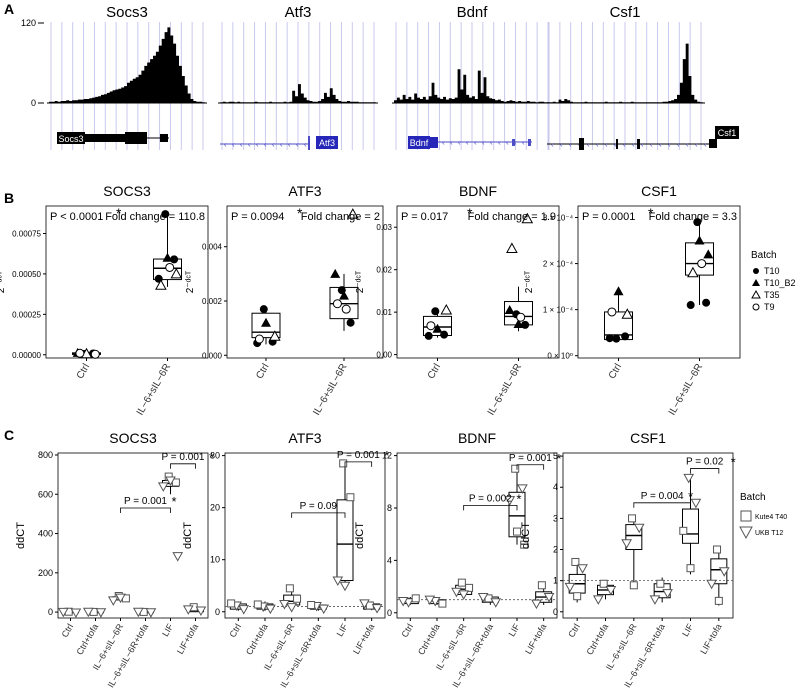 This screenshot has height=699, width=797. Describe the element at coordinates (26, 314) in the screenshot. I see `y-tick-label: 0.00025` at that location.